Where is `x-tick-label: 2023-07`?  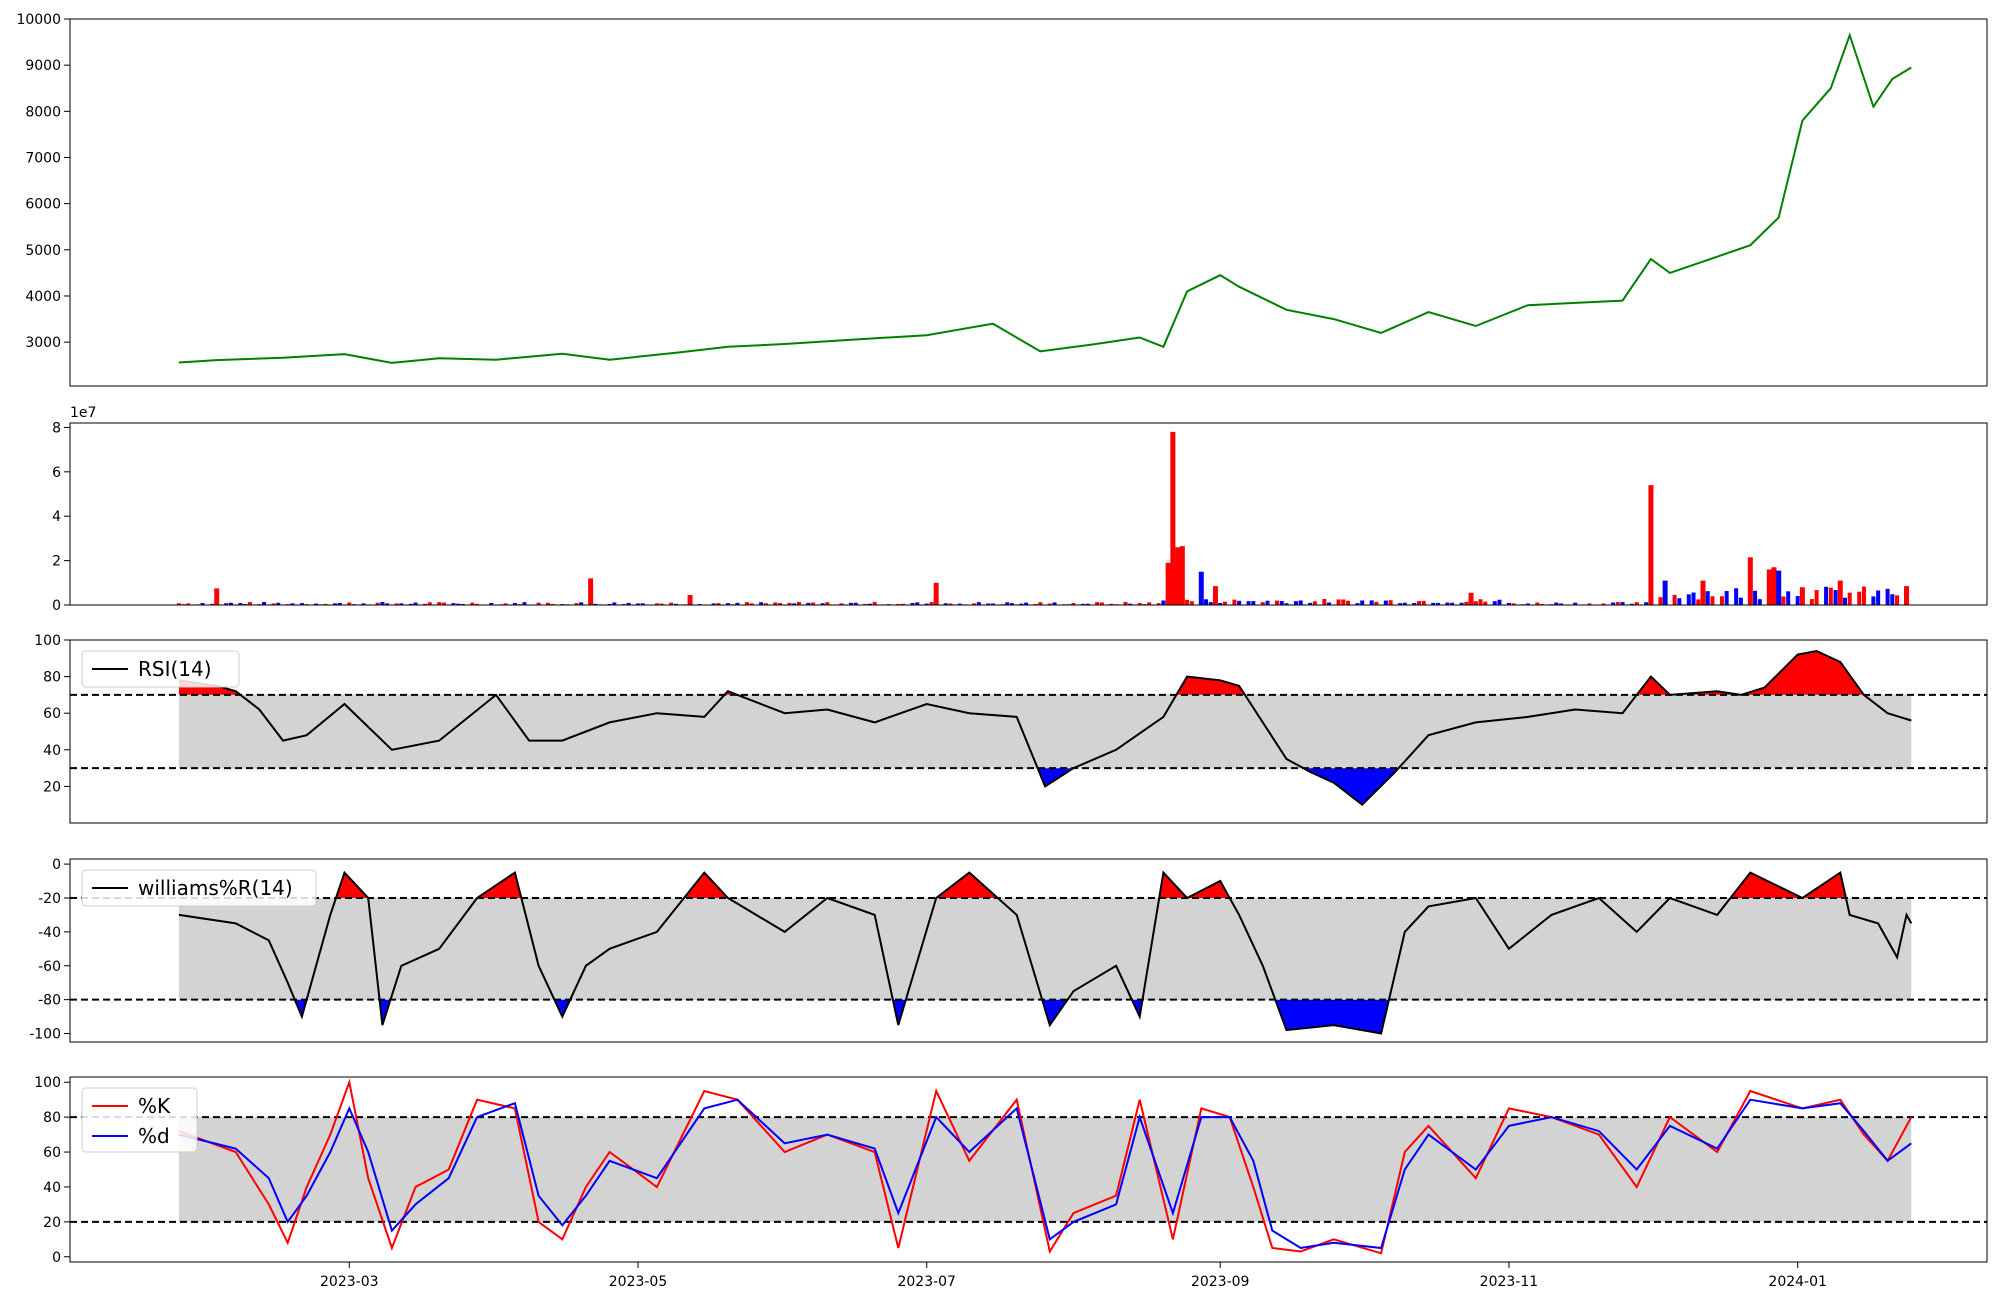
x-tick-label: 2023-07 is located at coordinates (926, 1282).